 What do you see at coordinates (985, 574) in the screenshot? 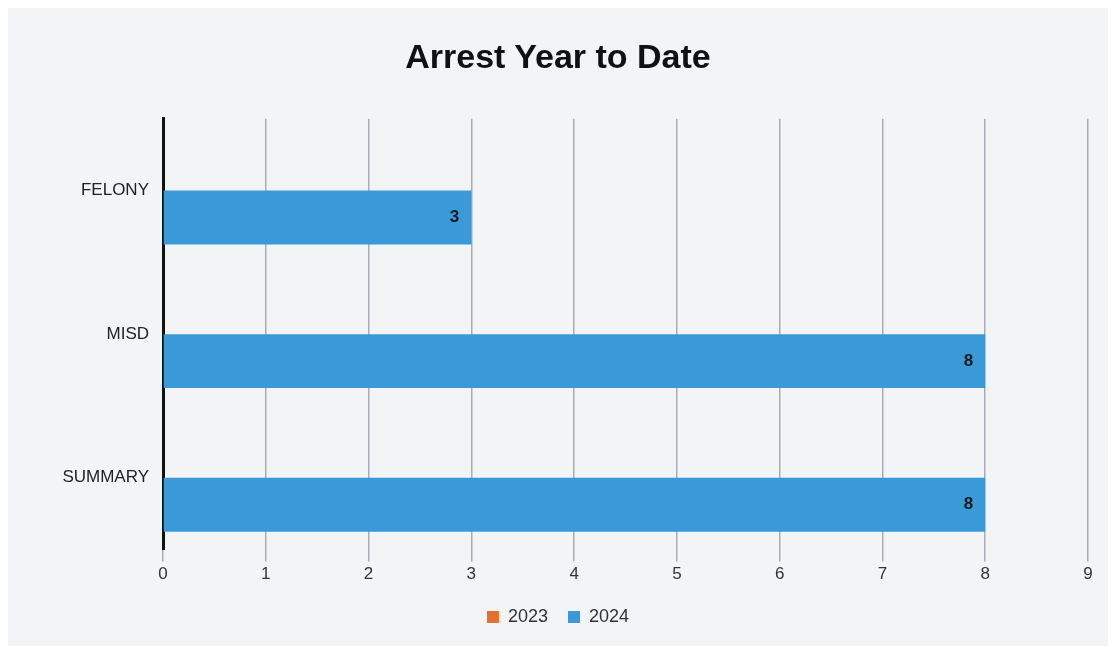
I see `x-tick-label: 8` at bounding box center [985, 574].